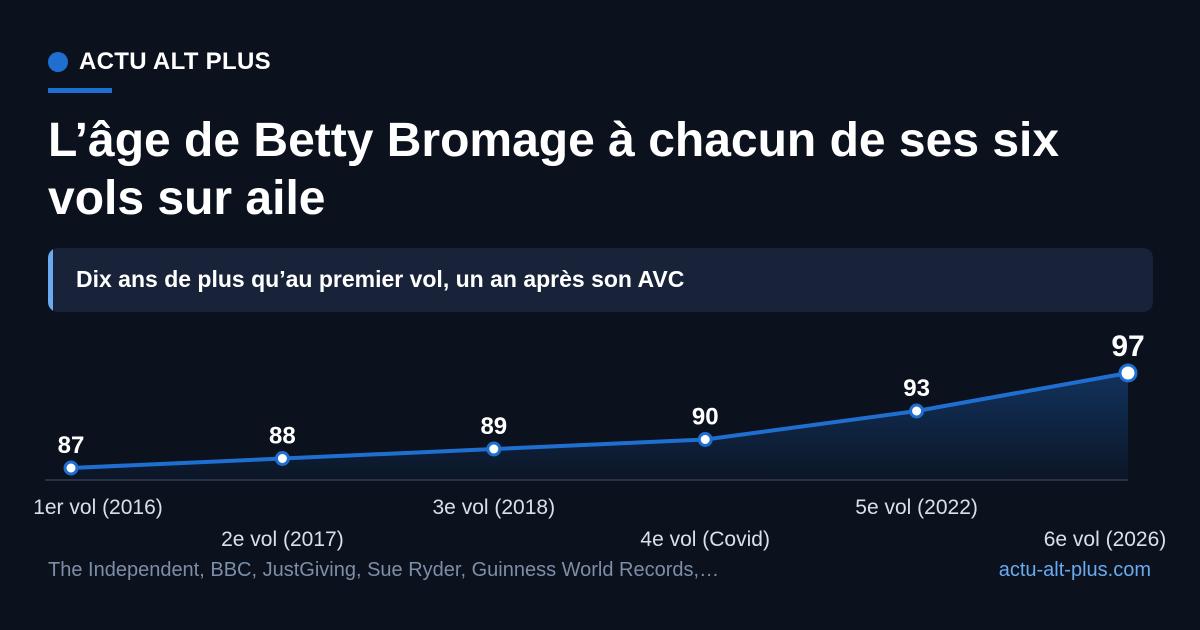  What do you see at coordinates (1105, 539) in the screenshot?
I see `category-label: 6e vol (2026)` at bounding box center [1105, 539].